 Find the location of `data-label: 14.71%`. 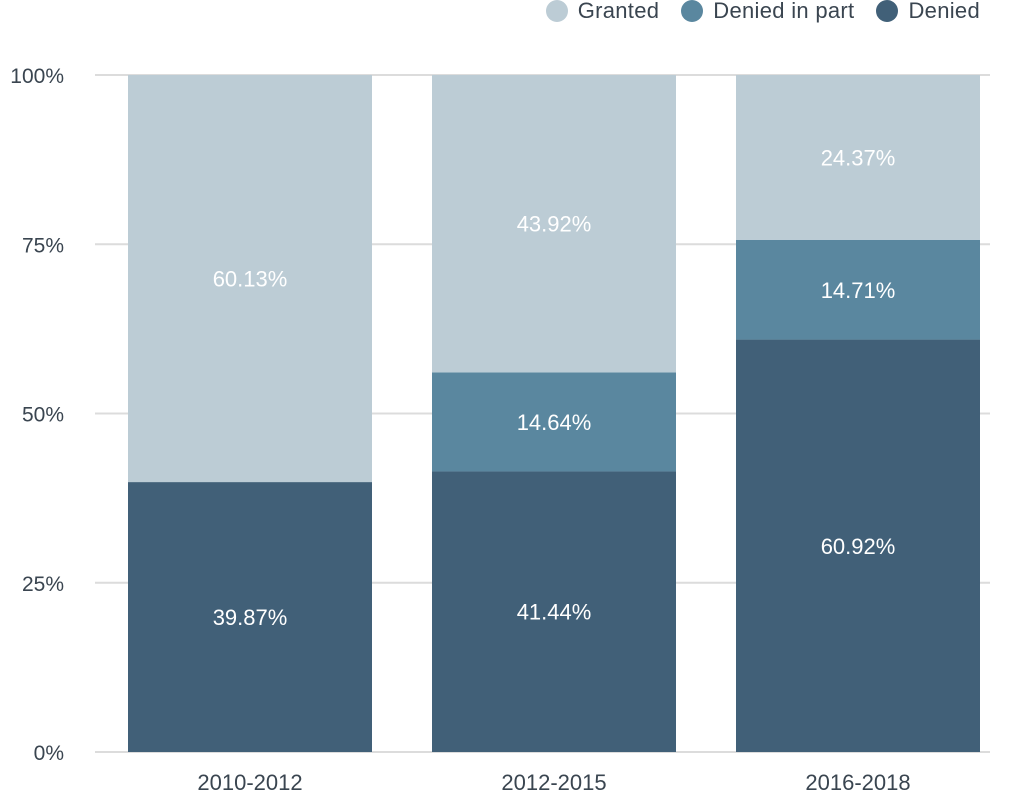

data-label: 14.71% is located at coordinates (858, 290).